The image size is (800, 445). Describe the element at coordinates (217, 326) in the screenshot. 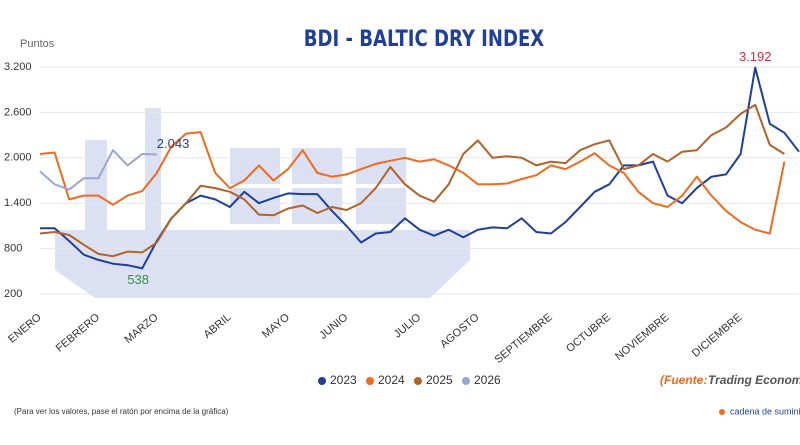

I see `x-tick-label: ABRIL` at that location.